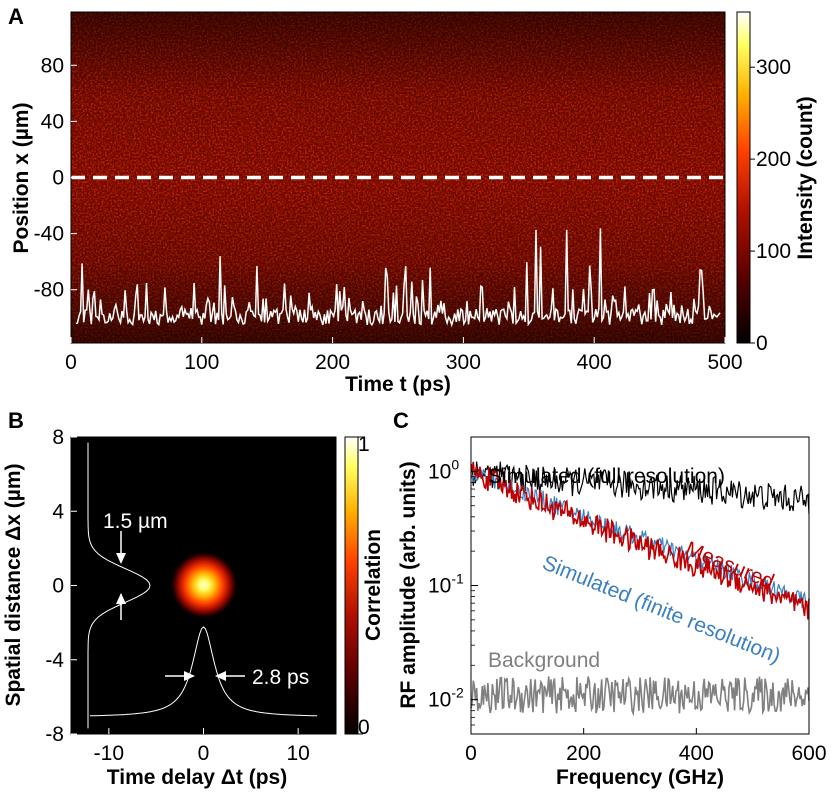  What do you see at coordinates (332, 362) in the screenshot?
I see `a-x-tick-label: 200` at bounding box center [332, 362].